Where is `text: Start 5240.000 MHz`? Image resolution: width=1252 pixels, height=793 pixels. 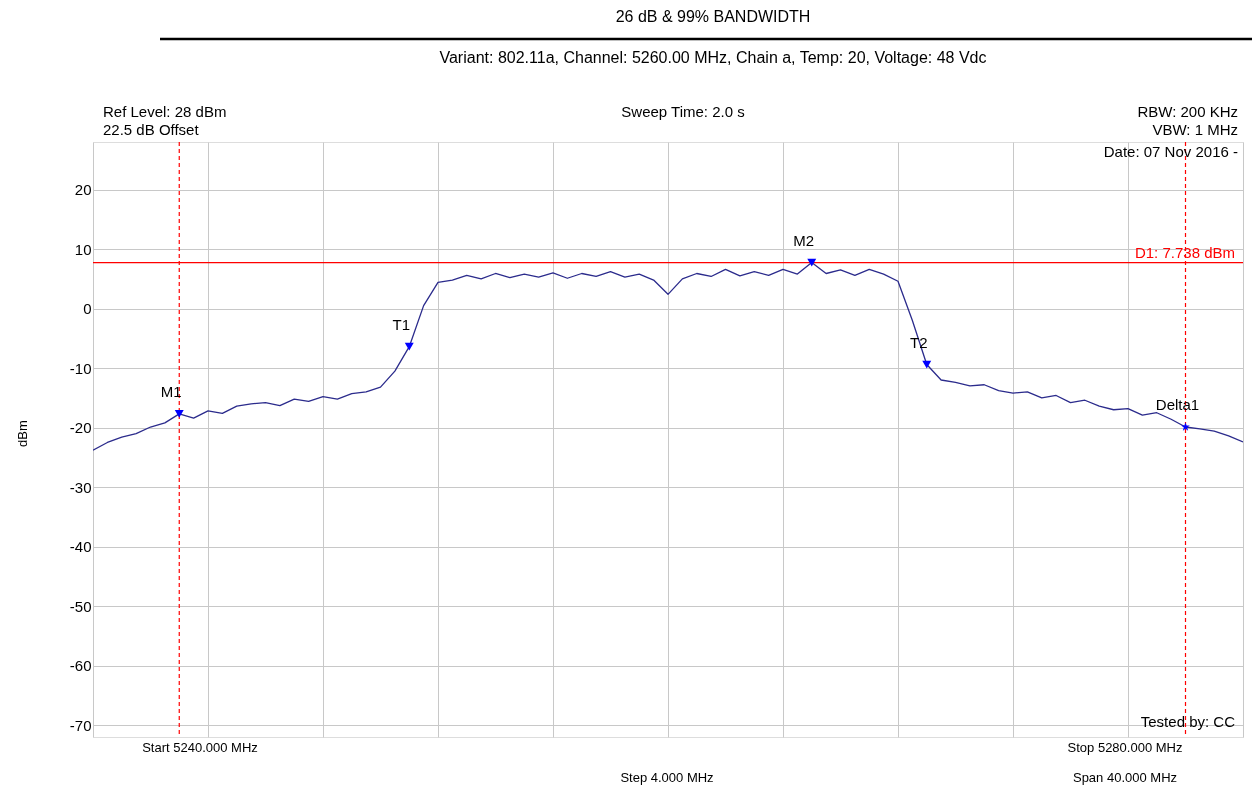 text: Start 5240.000 MHz is located at coordinates (200, 747).